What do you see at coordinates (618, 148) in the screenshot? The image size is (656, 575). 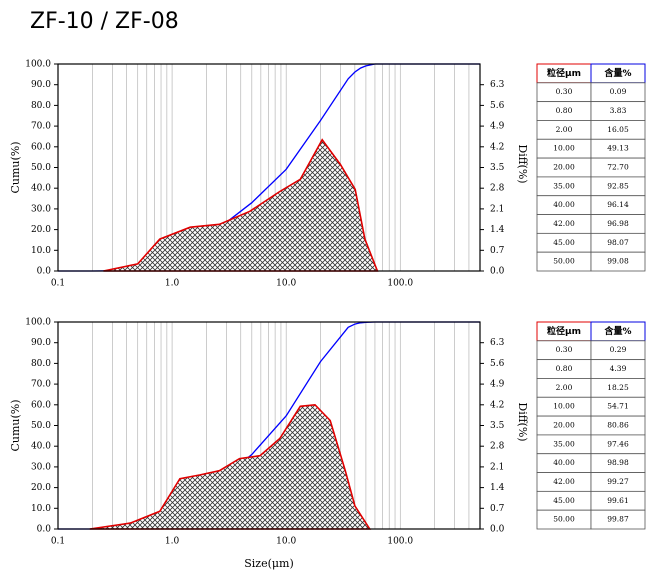 I see `table-cell-text: 49.13` at bounding box center [618, 148].